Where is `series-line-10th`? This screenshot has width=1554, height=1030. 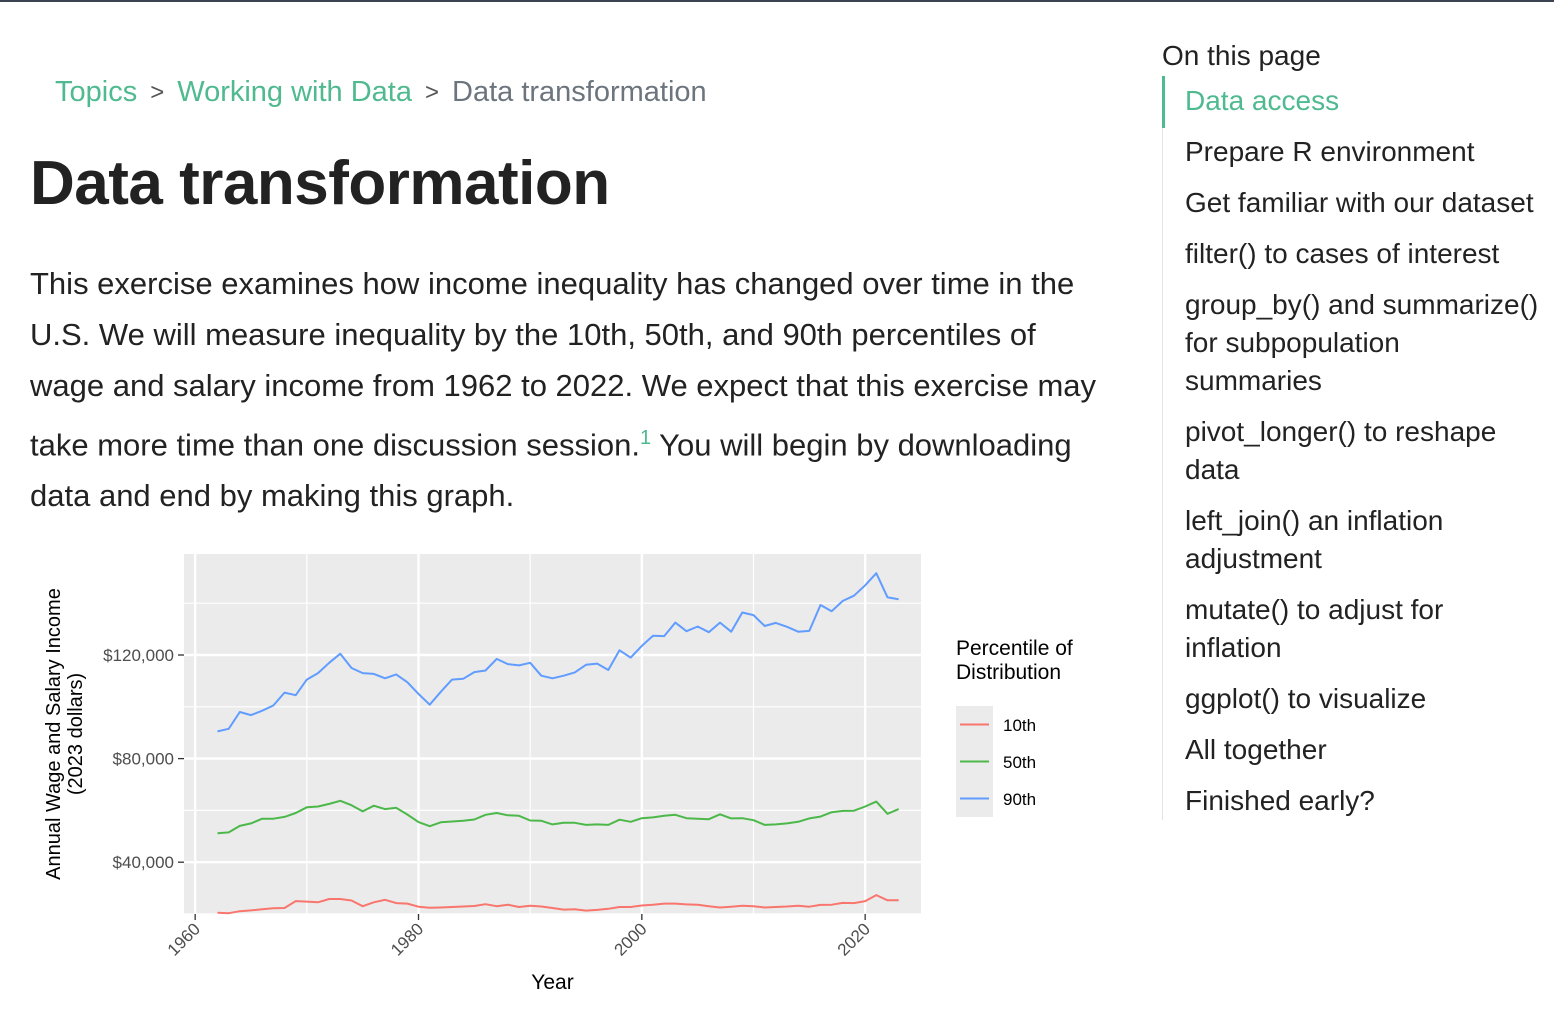
series-line-10th is located at coordinates (558, 904).